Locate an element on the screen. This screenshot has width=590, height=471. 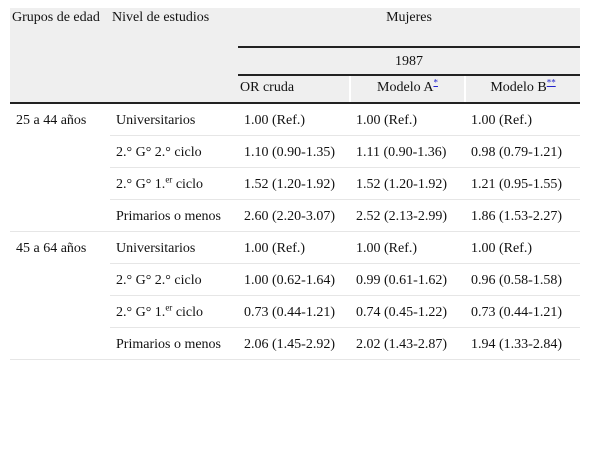
value-cell: 1.00 (0.62-1.64) is located at coordinates (294, 279).